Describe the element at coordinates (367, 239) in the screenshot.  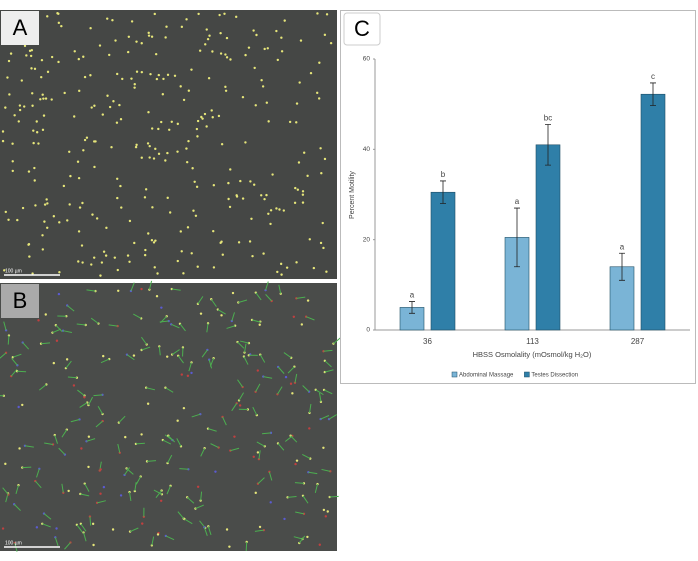
I see `y-tick-label: 20` at that location.